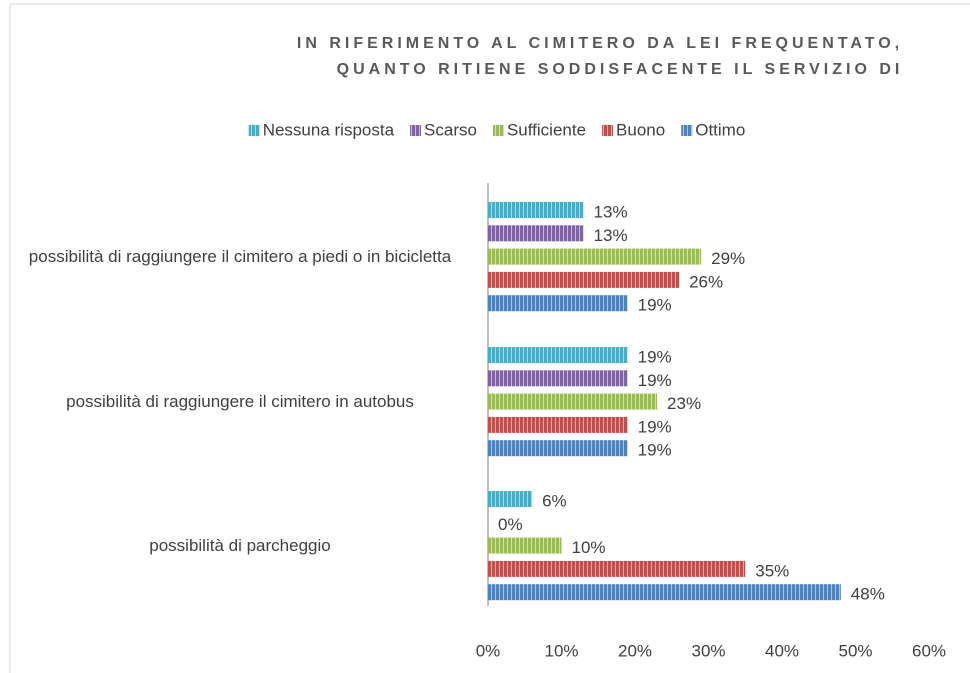  Describe the element at coordinates (329, 129) in the screenshot. I see `legend-label: Nessuna risposta` at that location.